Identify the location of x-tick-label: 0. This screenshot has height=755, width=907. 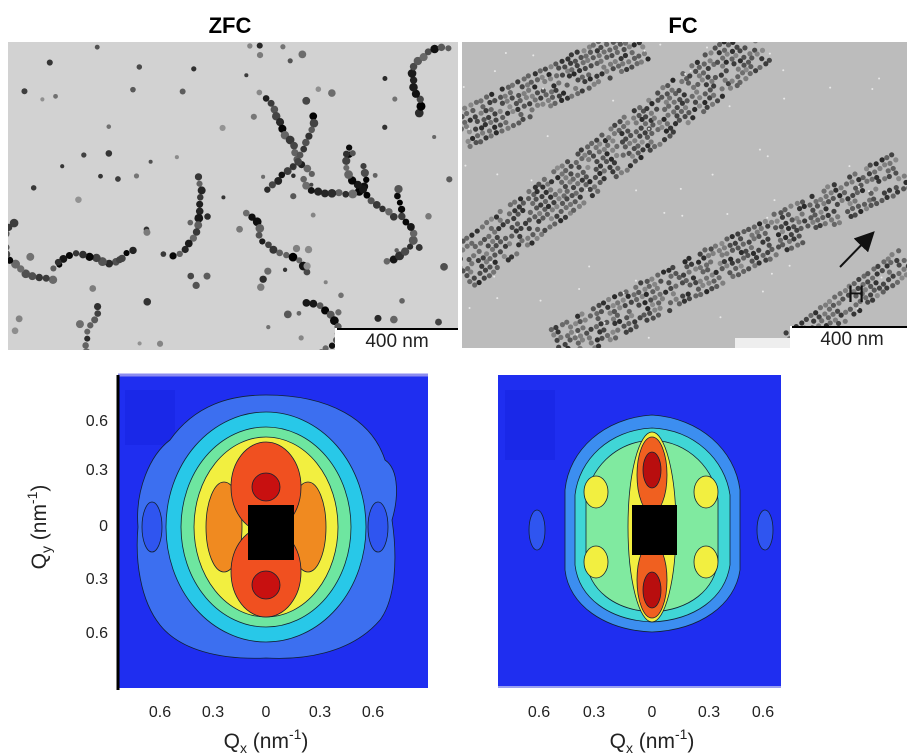
(652, 712).